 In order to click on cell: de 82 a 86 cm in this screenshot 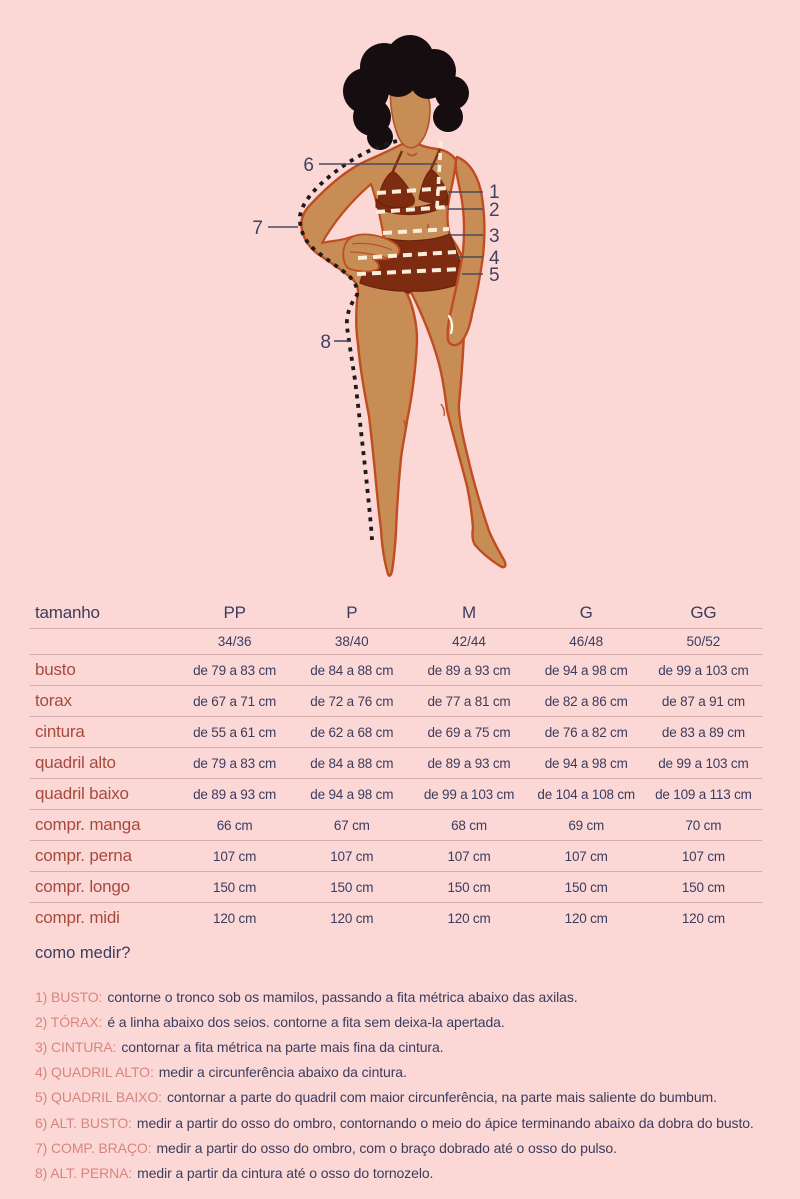, I will do `click(586, 701)`.